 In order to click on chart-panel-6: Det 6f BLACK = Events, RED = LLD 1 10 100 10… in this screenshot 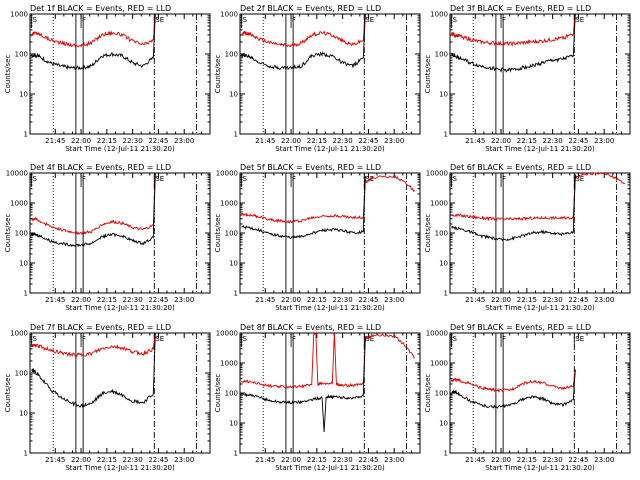, I will do `click(527, 237)`.